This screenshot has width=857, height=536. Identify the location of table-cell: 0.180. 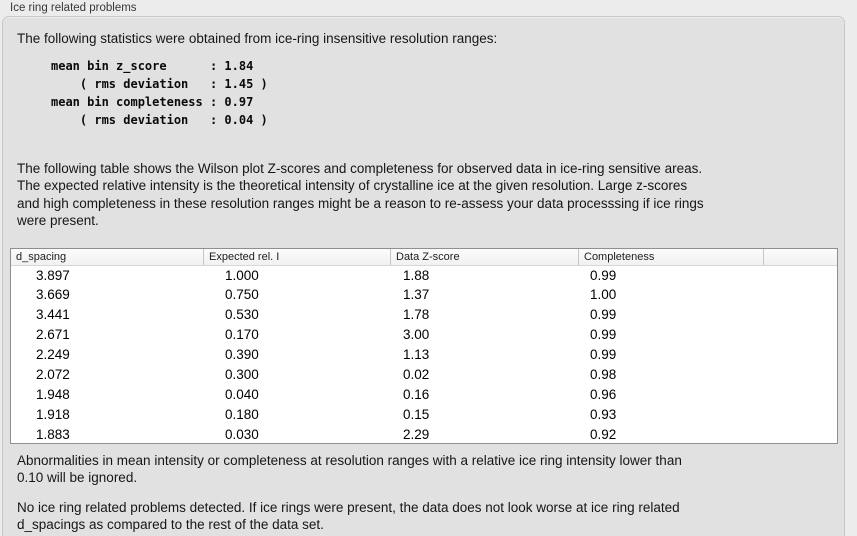
(242, 414).